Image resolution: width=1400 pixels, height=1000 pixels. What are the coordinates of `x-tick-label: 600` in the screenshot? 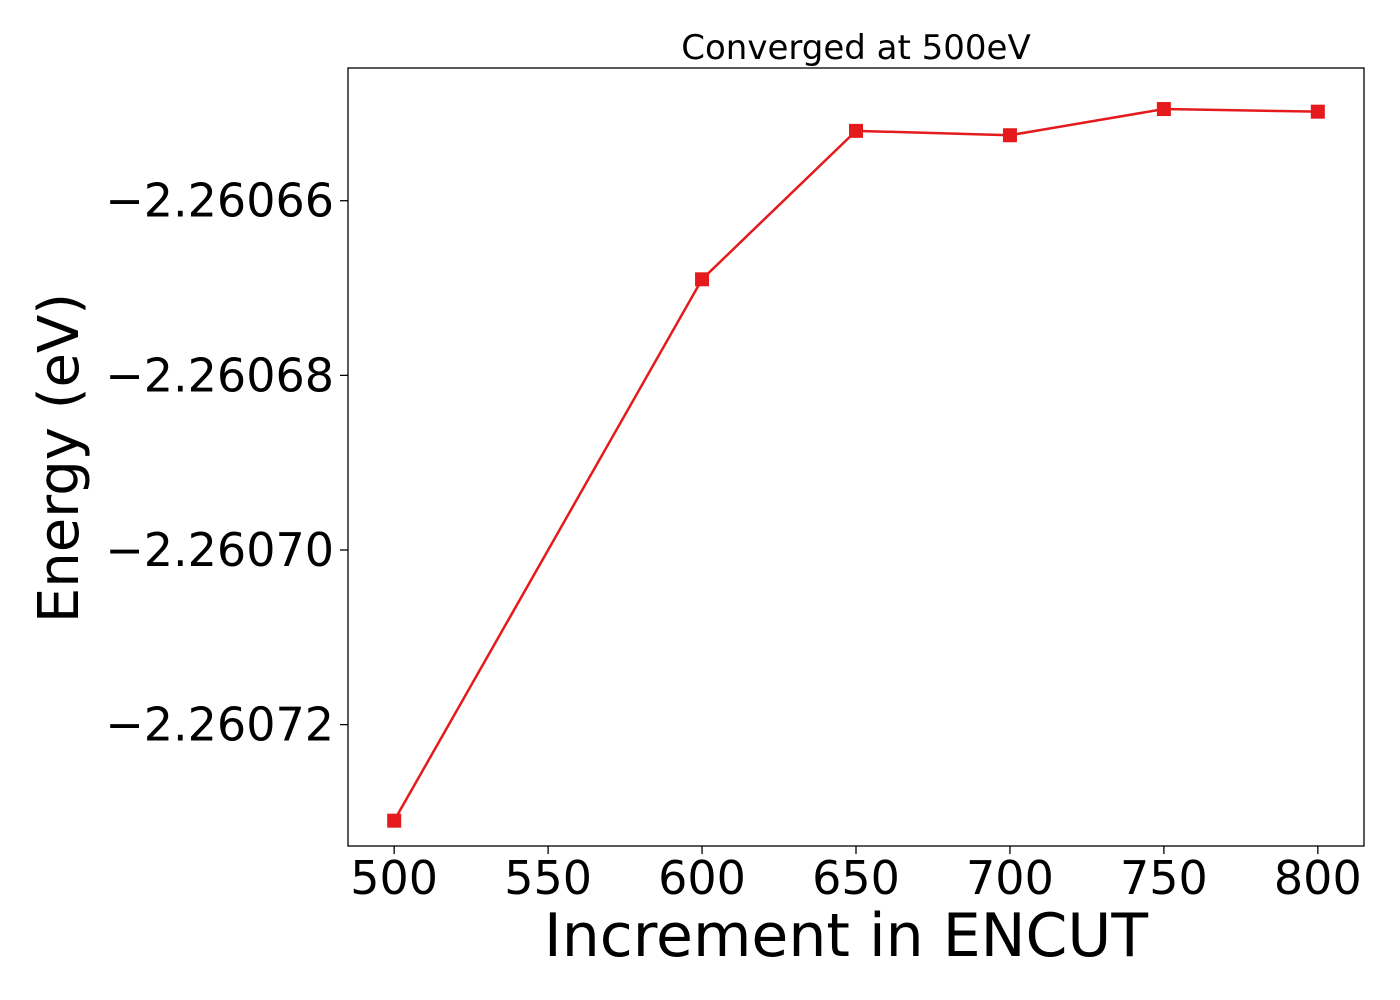 It's located at (702, 878).